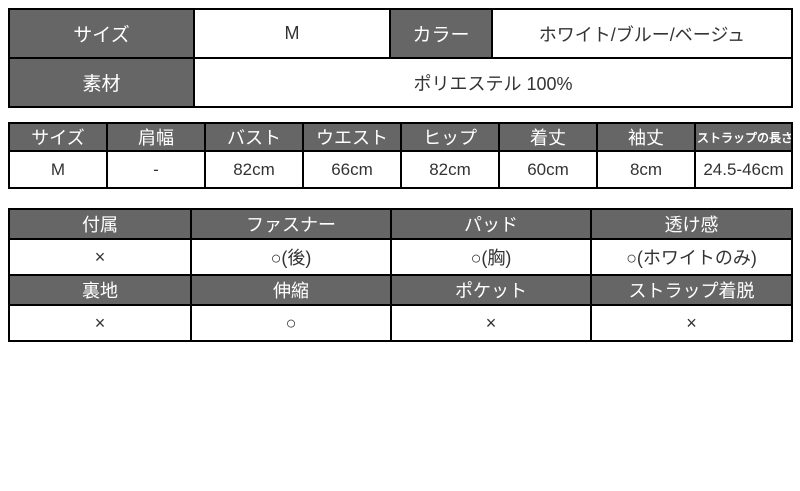  Describe the element at coordinates (691, 257) in the screenshot. I see `feature-value-cell: ○(ホワイトのみ)` at that location.